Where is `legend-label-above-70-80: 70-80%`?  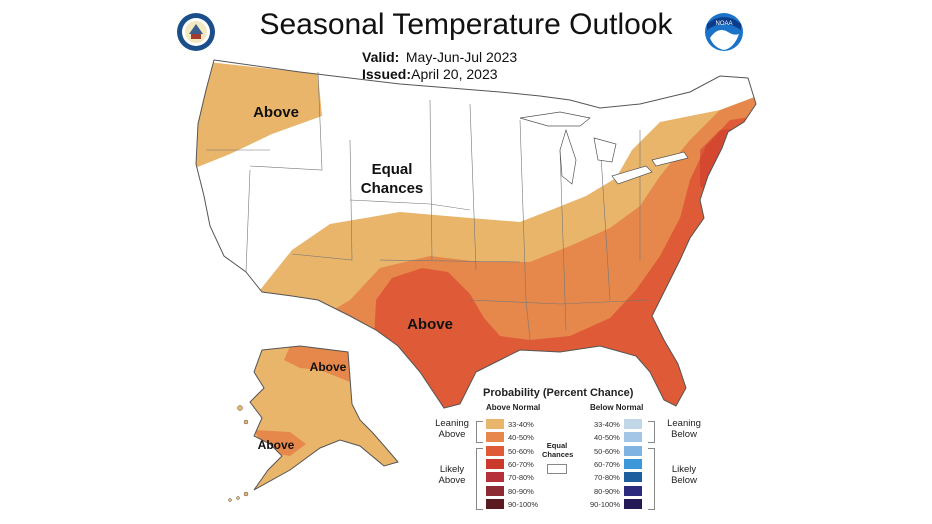
legend-label-above-70-80: 70-80% is located at coordinates (521, 477).